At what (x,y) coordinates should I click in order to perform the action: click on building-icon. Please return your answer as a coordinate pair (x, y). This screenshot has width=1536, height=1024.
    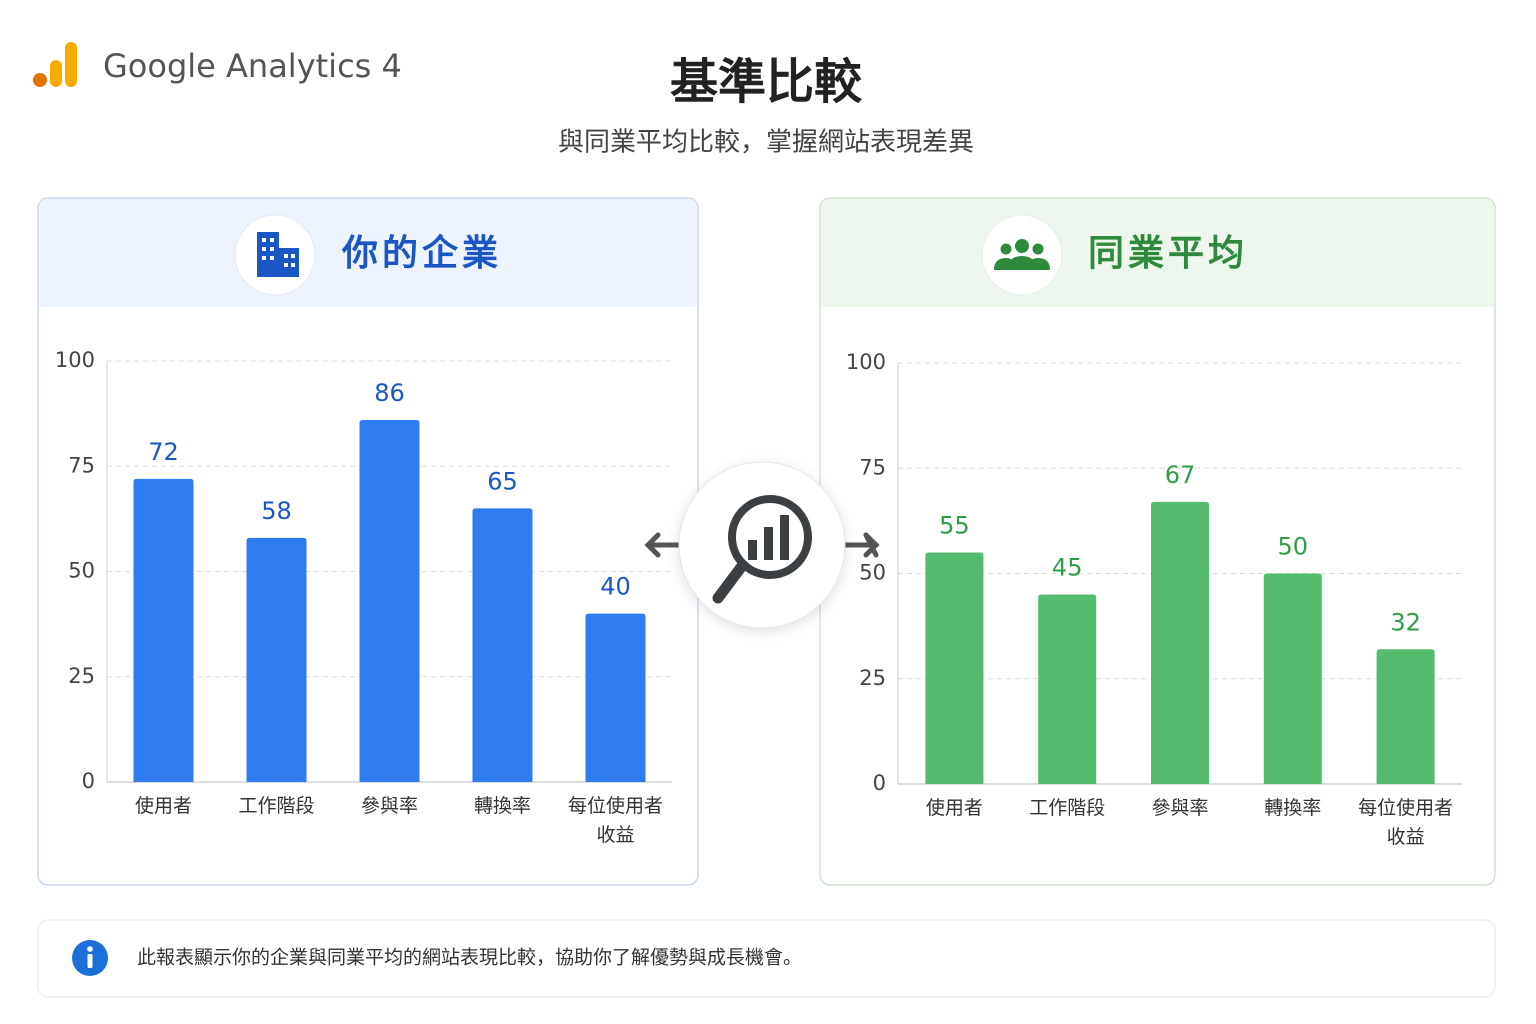
    Looking at the image, I should click on (278, 254).